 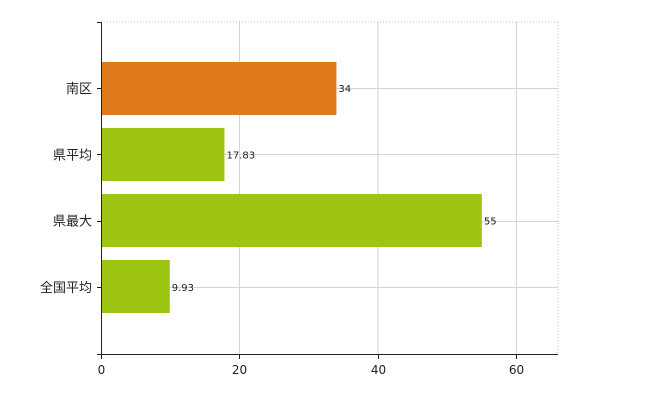 What do you see at coordinates (183, 288) in the screenshot?
I see `value-label: 9.93` at bounding box center [183, 288].